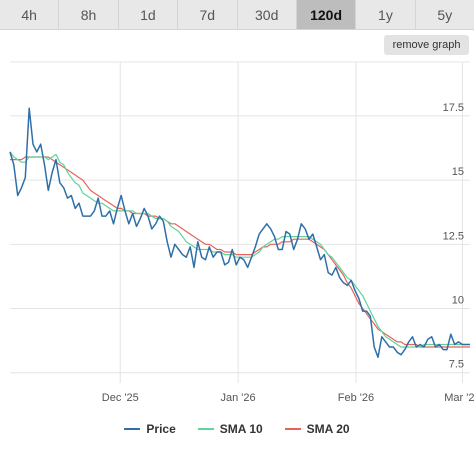 This screenshot has width=474, height=455. Describe the element at coordinates (149, 14) in the screenshot. I see `tab-1d: 1d` at that location.